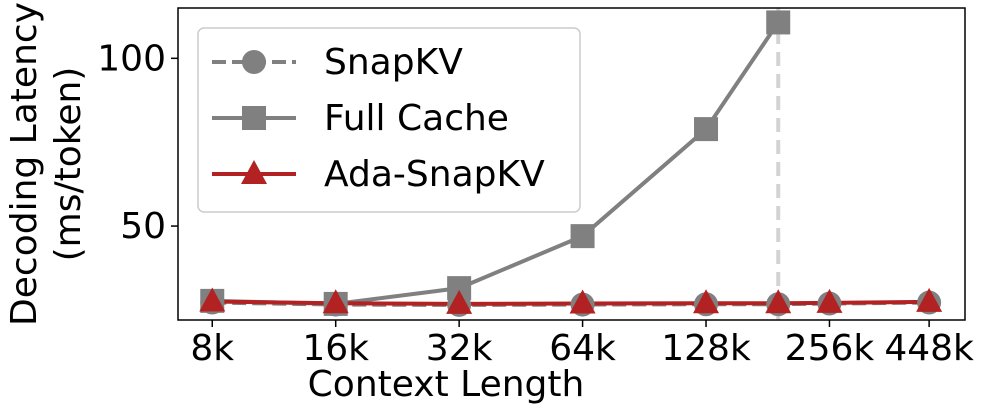  Describe the element at coordinates (446, 384) in the screenshot. I see `x-axis-label: Context Length` at that location.